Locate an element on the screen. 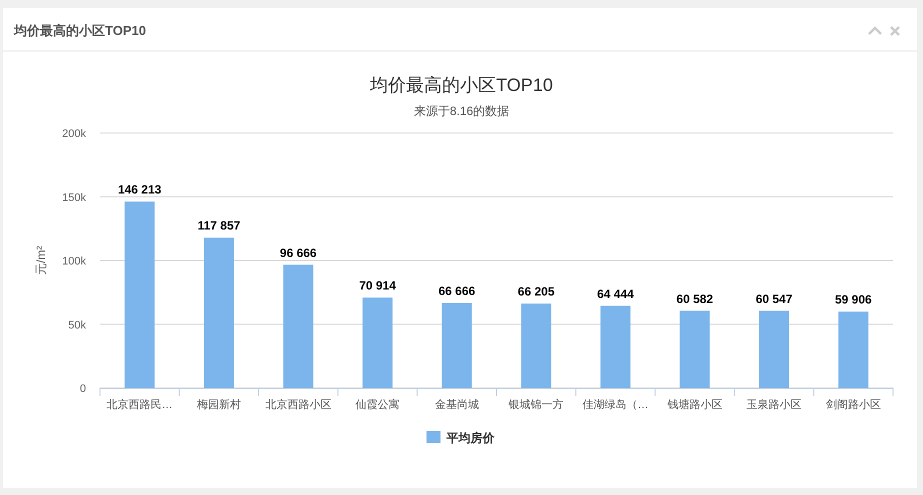 The width and height of the screenshot is (923, 495). data-label: 66 205 is located at coordinates (536, 291).